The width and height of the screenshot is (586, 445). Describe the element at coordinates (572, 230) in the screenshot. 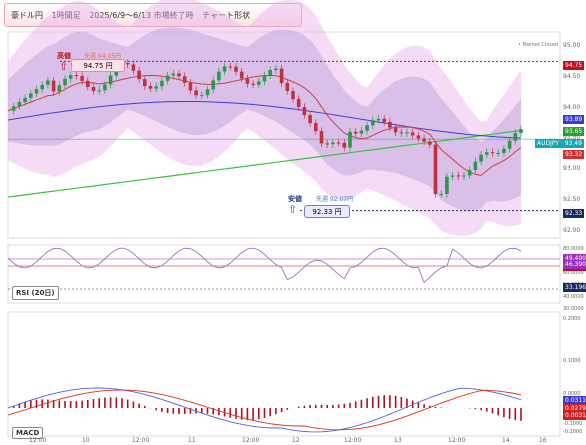

I see `price-tick-label: 92.00` at that location.